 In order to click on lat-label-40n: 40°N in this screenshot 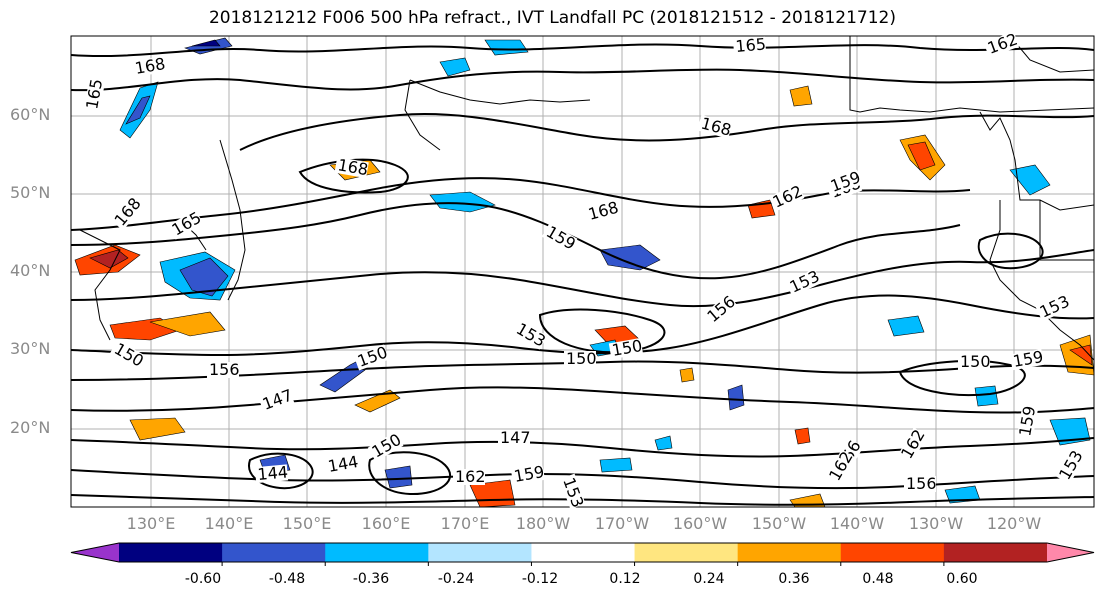, I will do `click(30, 270)`.